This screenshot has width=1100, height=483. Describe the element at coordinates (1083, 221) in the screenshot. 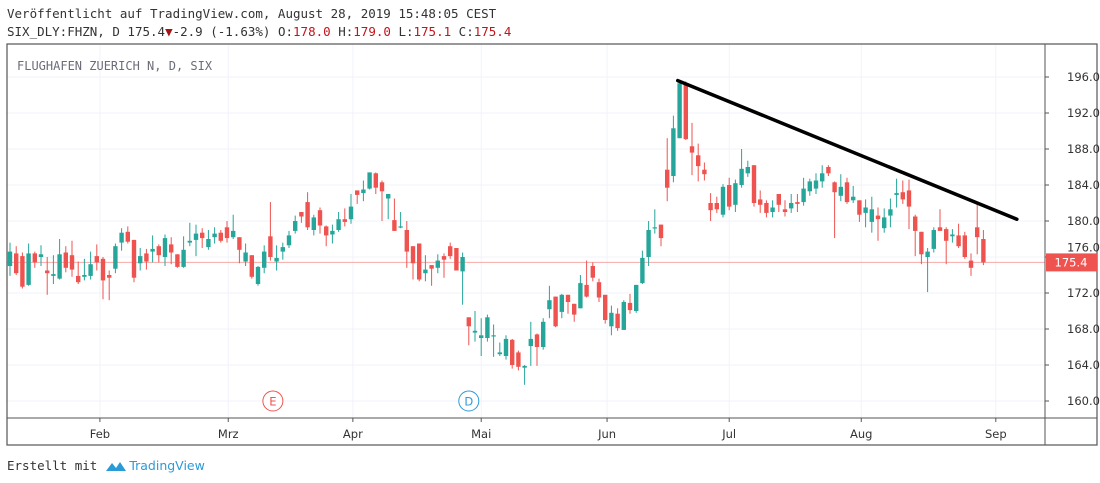

I see `y-tick-label: 180.0` at that location.